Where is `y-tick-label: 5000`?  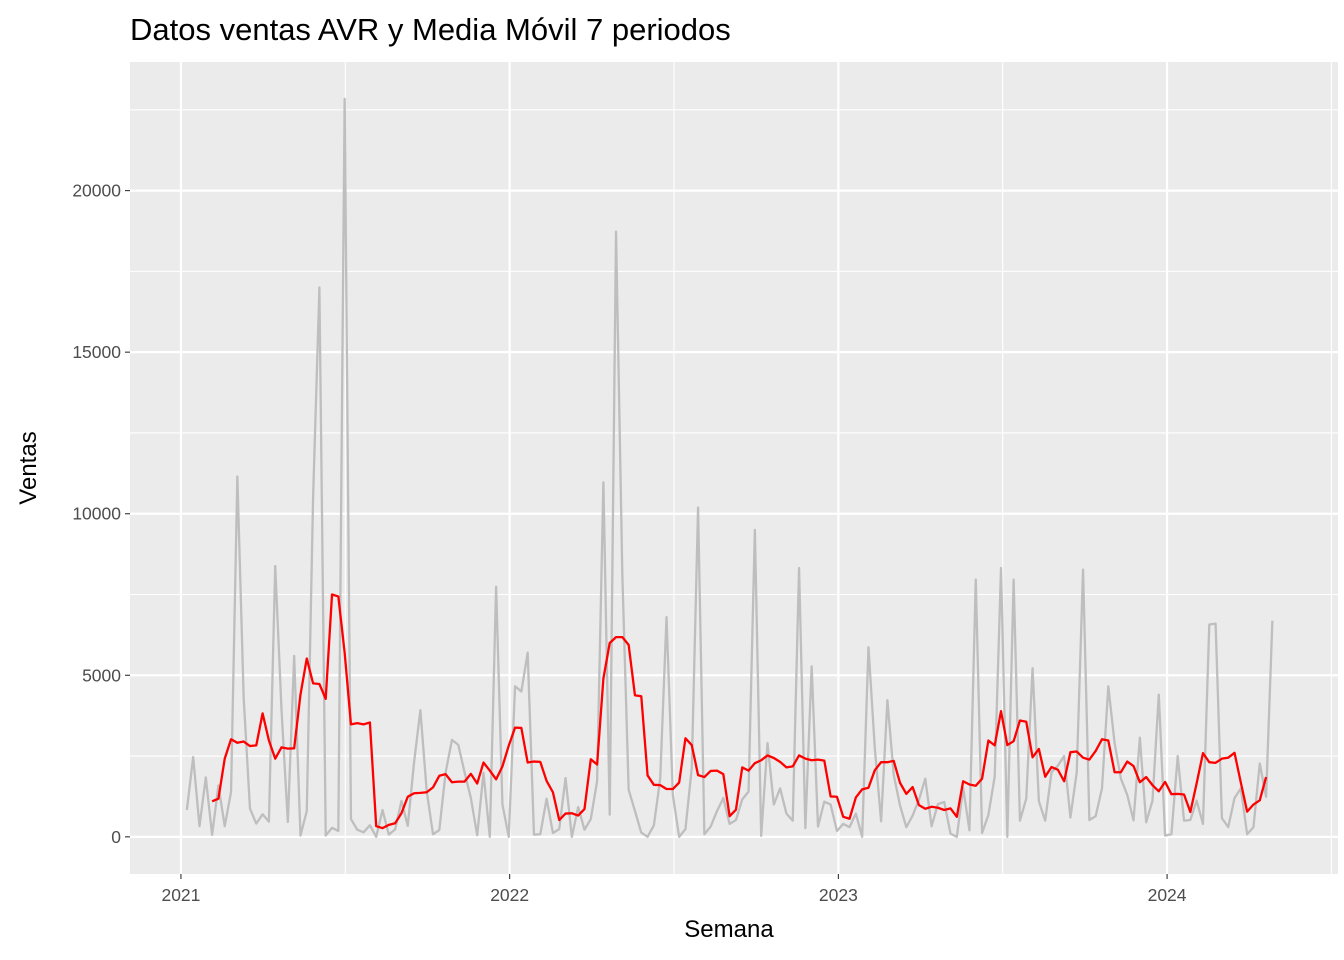
y-tick-label: 5000 is located at coordinates (101, 675).